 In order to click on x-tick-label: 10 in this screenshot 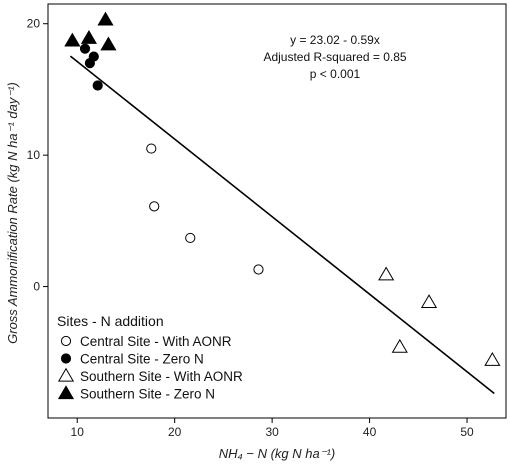, I will do `click(78, 432)`.